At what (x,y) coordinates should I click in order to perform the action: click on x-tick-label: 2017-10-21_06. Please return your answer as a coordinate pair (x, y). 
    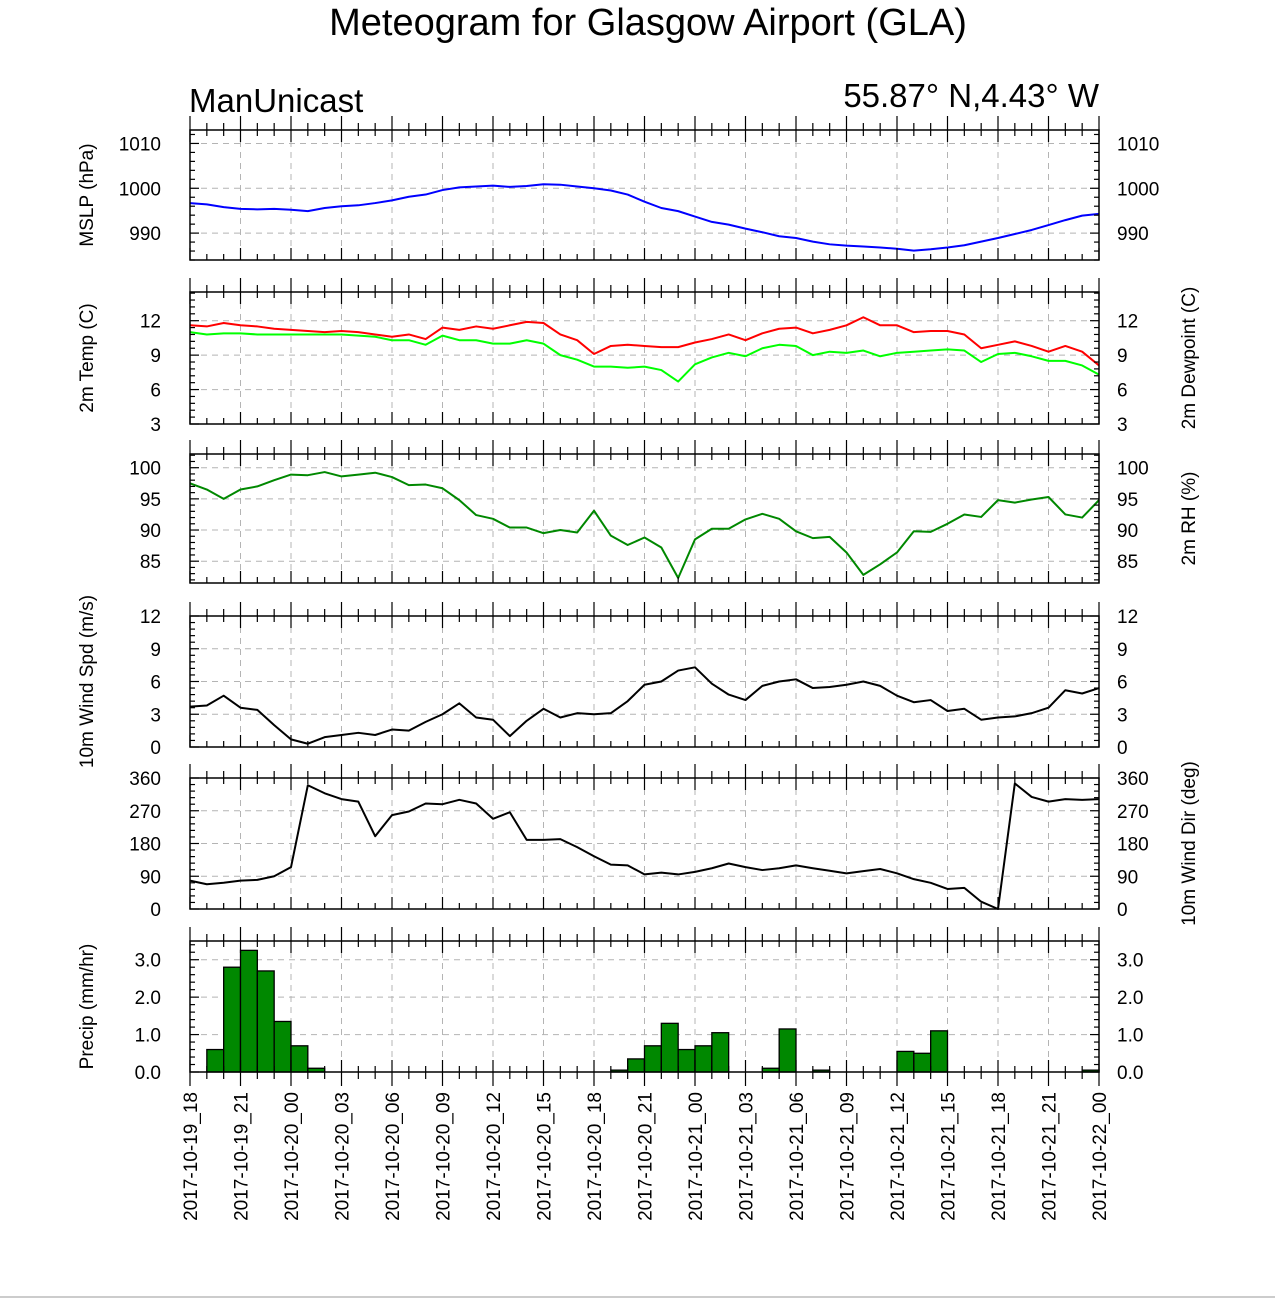
    Looking at the image, I should click on (797, 1156).